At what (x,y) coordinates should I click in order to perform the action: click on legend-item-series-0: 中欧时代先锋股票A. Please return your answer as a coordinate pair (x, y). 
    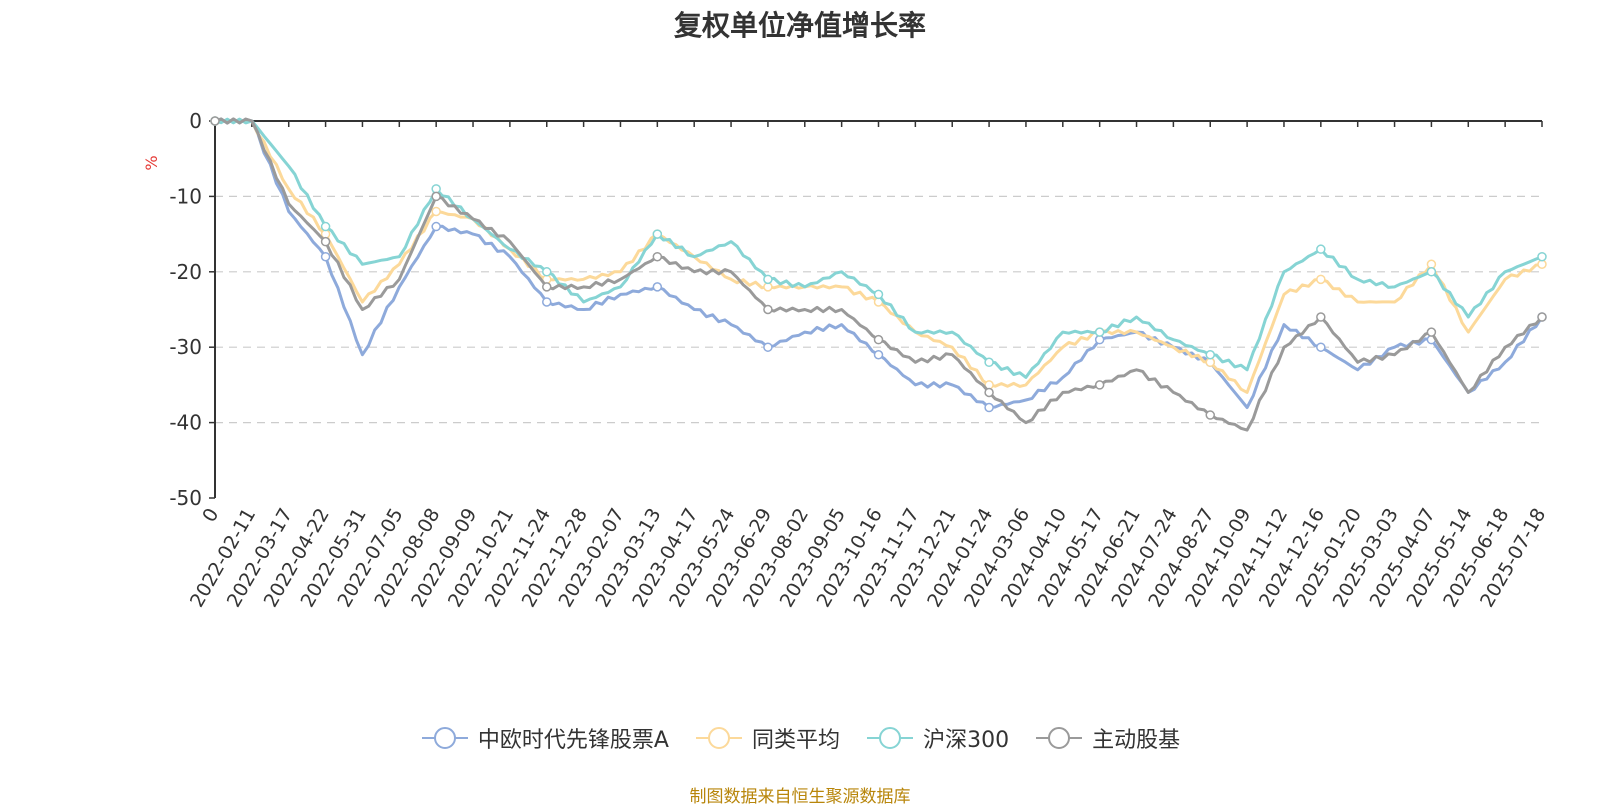
    Looking at the image, I should click on (544, 738).